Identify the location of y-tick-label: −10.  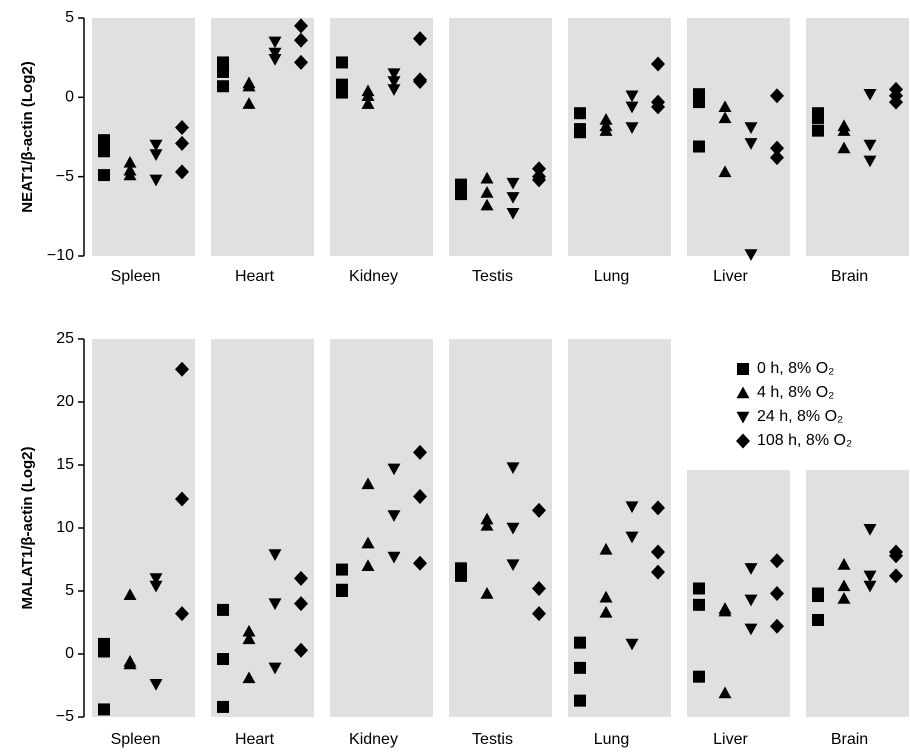
(60, 255).